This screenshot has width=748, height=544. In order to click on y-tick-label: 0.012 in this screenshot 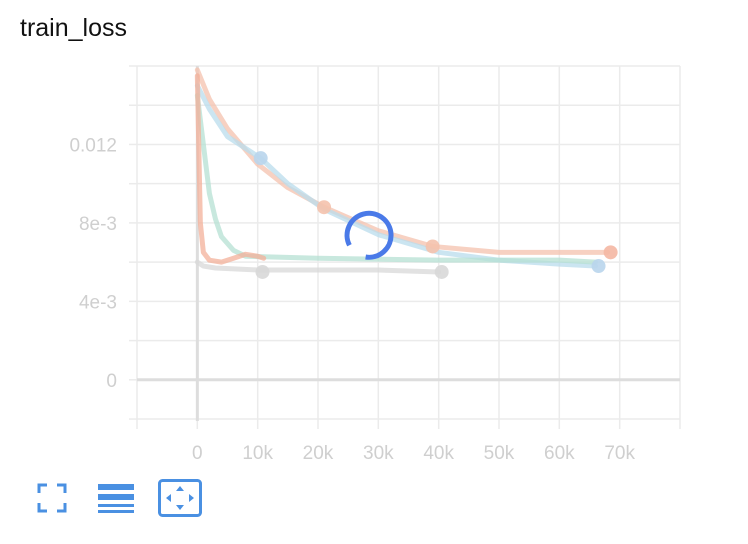, I will do `click(93, 145)`.